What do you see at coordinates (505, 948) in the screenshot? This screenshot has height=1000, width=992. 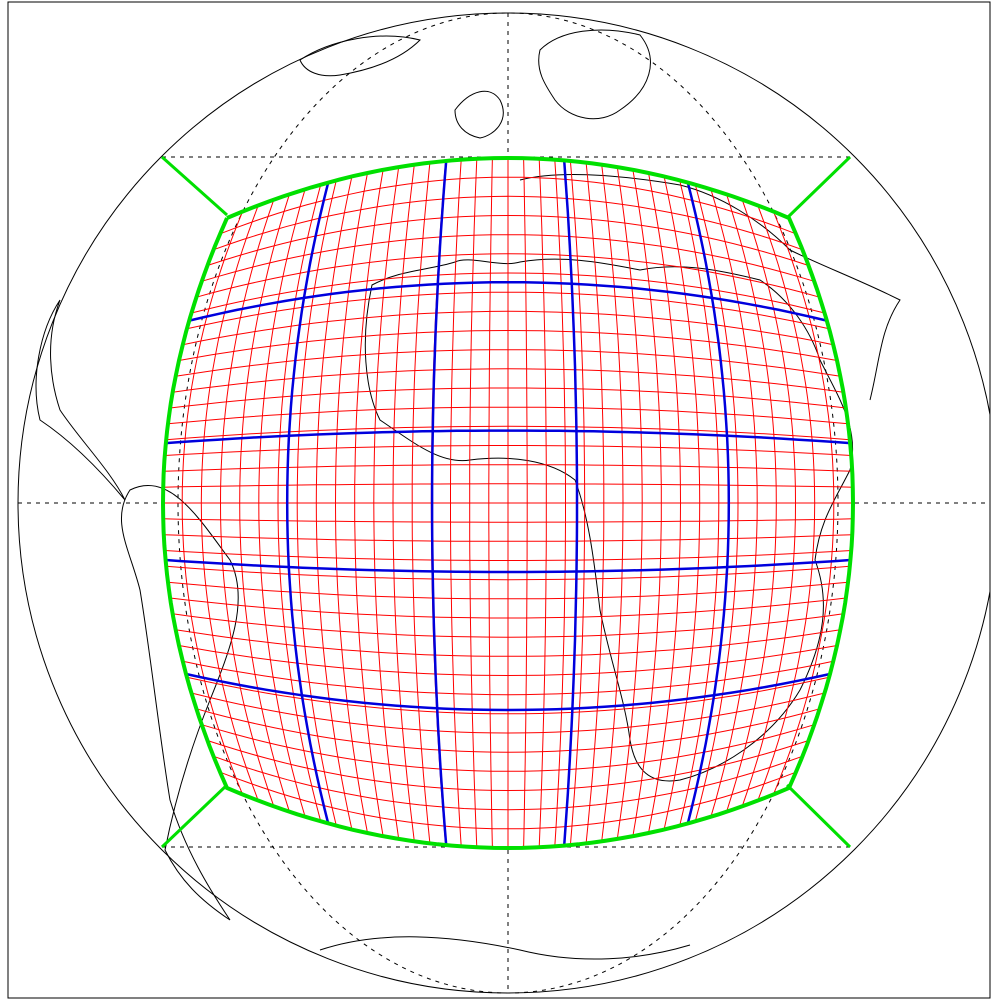 I see `antarctica-coast` at bounding box center [505, 948].